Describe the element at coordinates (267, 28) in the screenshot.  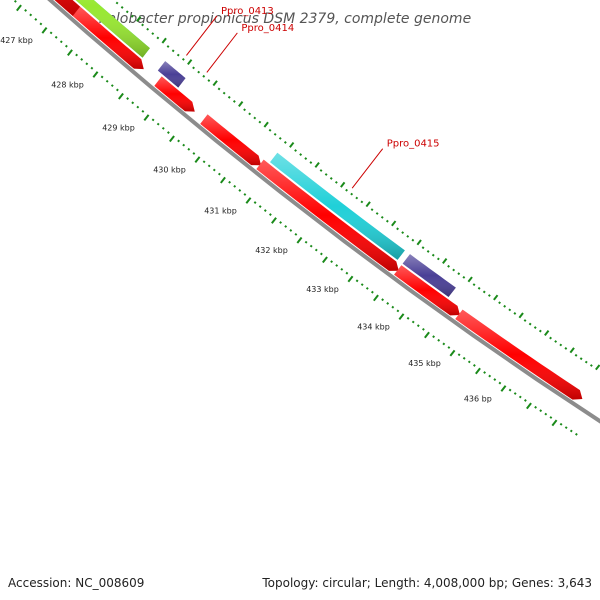
I see `gene-label: Ppro_0414` at that location.